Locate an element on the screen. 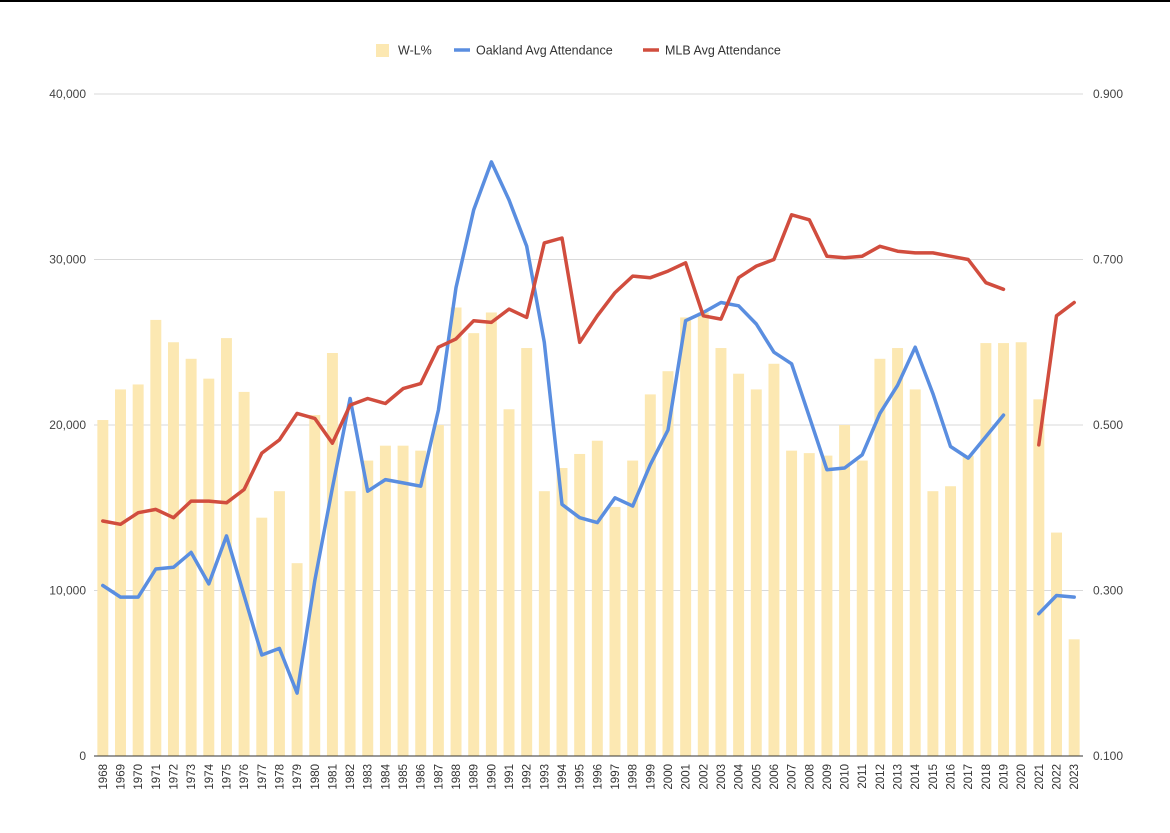 This screenshot has height=833, width=1170. x-tick-label: 1970 is located at coordinates (139, 777).